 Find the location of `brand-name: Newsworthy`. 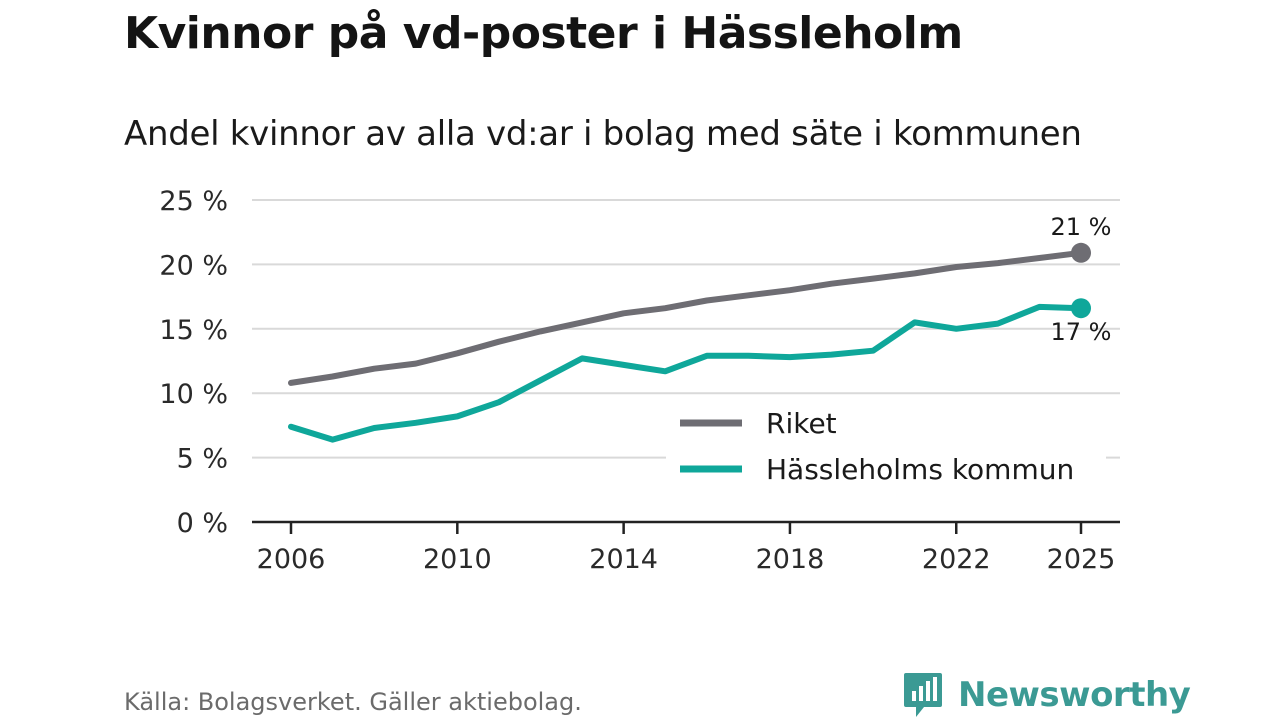

brand-name: Newsworthy is located at coordinates (1074, 695).